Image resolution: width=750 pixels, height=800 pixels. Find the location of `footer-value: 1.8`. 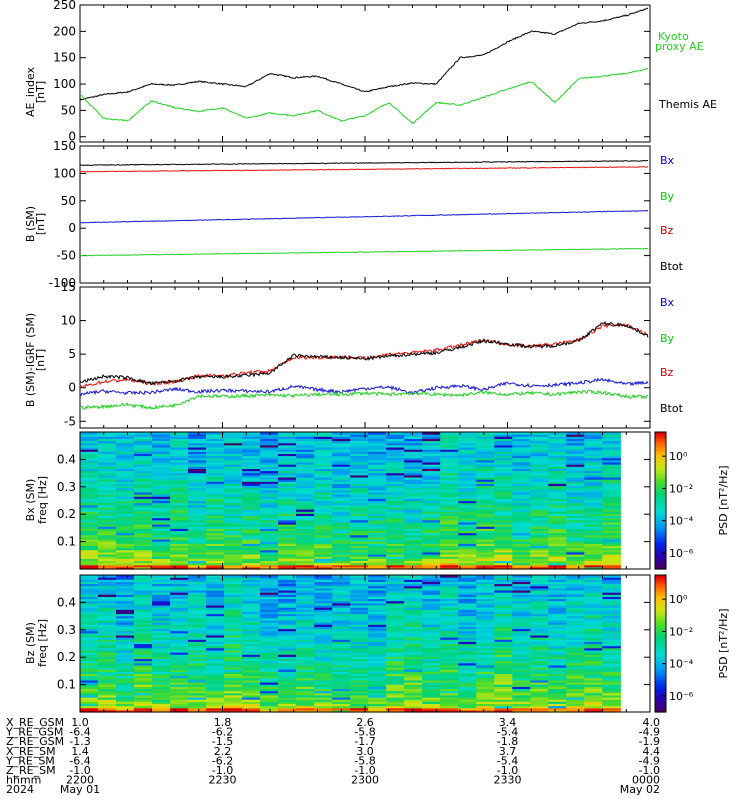

footer-value: 1.8 is located at coordinates (223, 722).